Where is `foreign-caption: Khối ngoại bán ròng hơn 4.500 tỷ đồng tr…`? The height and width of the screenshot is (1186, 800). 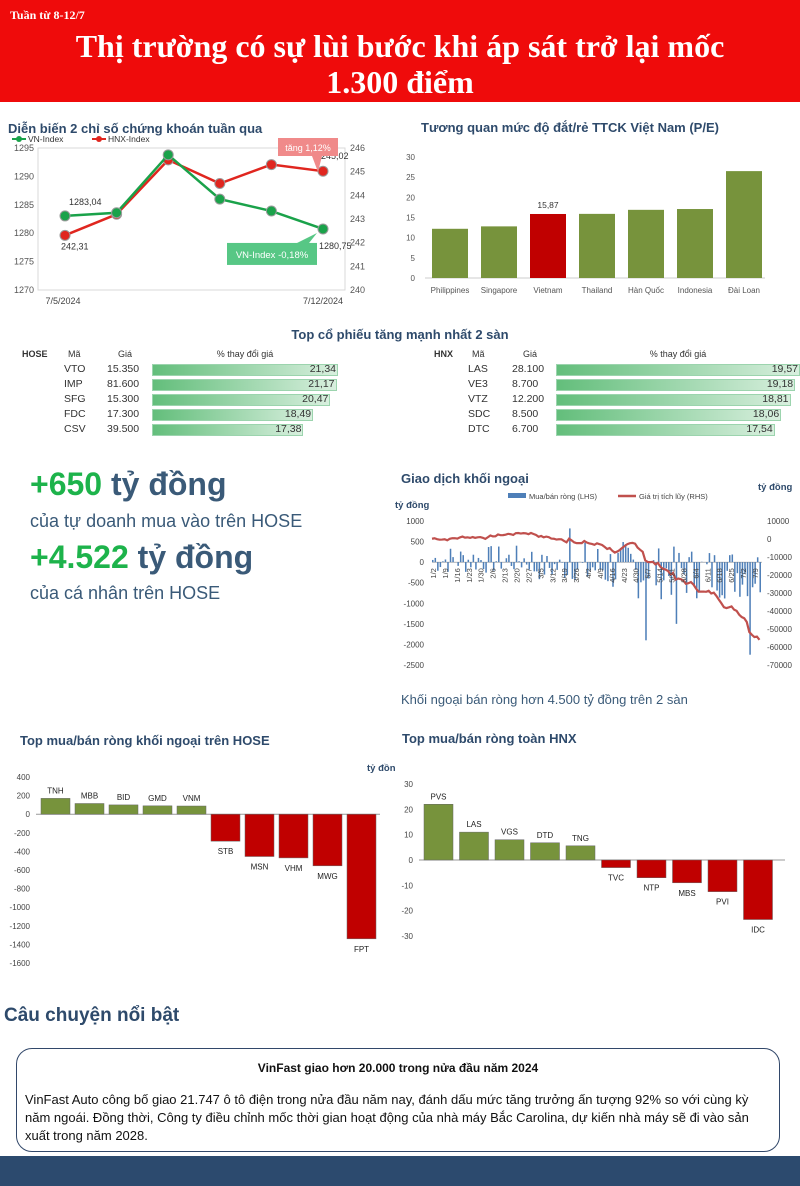 foreign-caption: Khối ngoại bán ròng hơn 4.500 tỷ đồng tr… is located at coordinates (544, 699).